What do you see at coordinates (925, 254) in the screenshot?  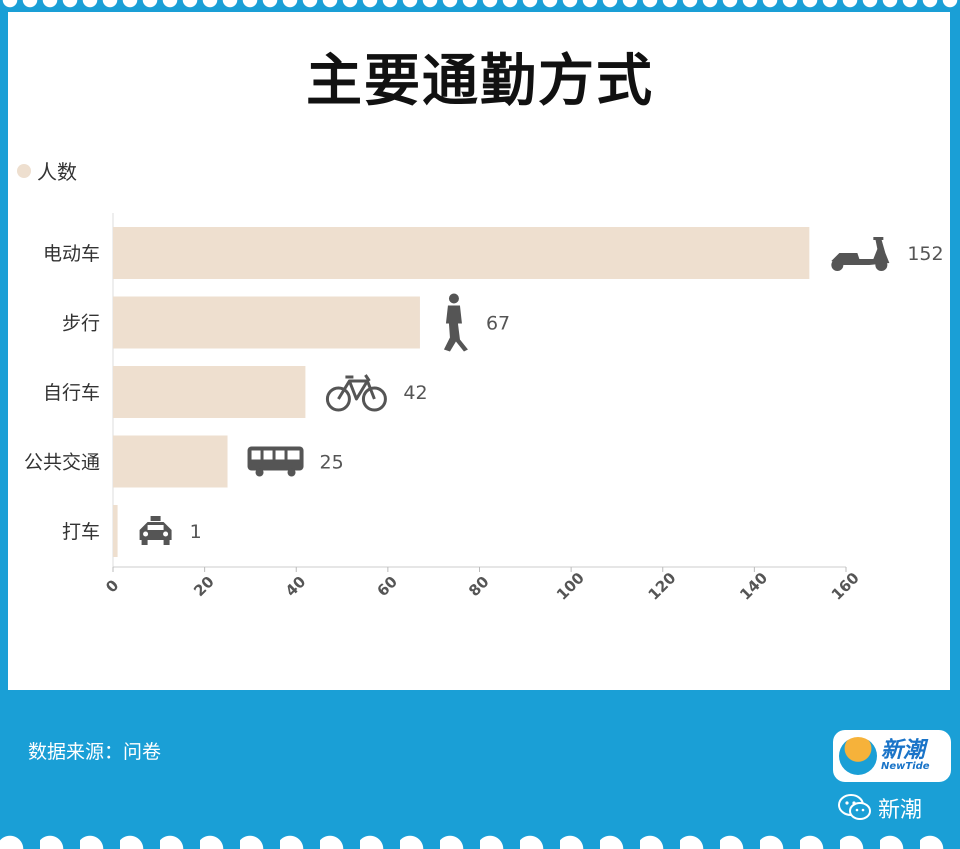 I see `bar-value-label: 152` at bounding box center [925, 254].